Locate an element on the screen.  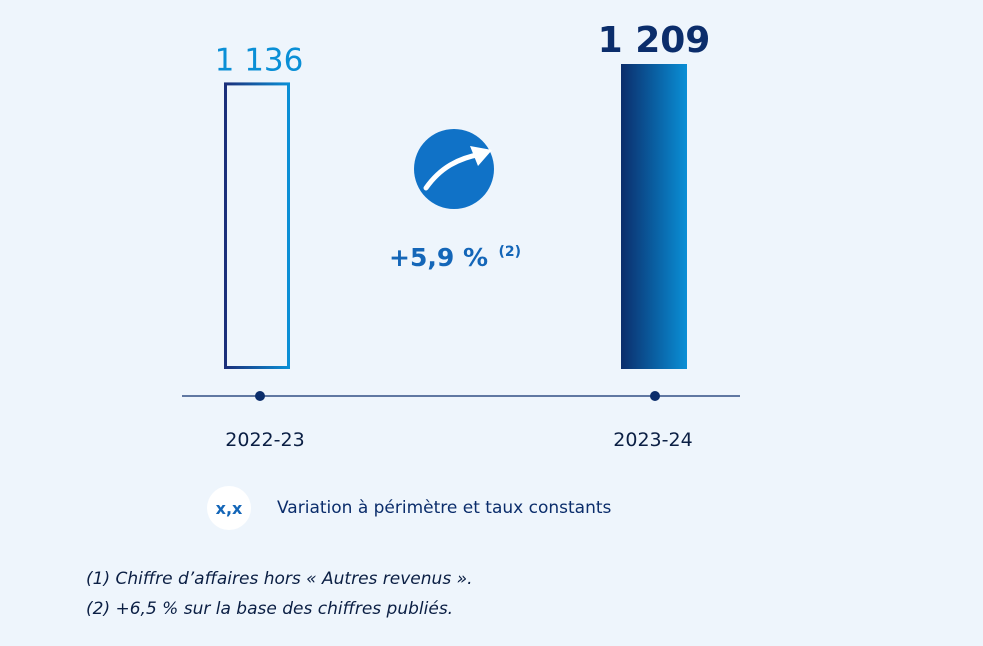
value-label-2022-23: 1 136 is located at coordinates (259, 60).